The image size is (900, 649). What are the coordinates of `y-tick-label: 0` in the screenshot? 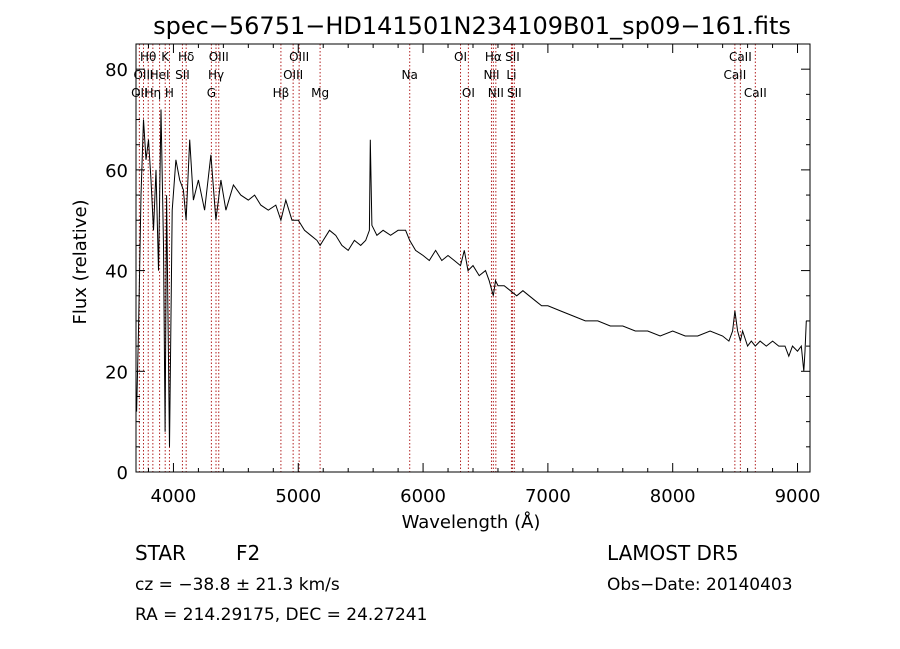 It's located at (122, 473).